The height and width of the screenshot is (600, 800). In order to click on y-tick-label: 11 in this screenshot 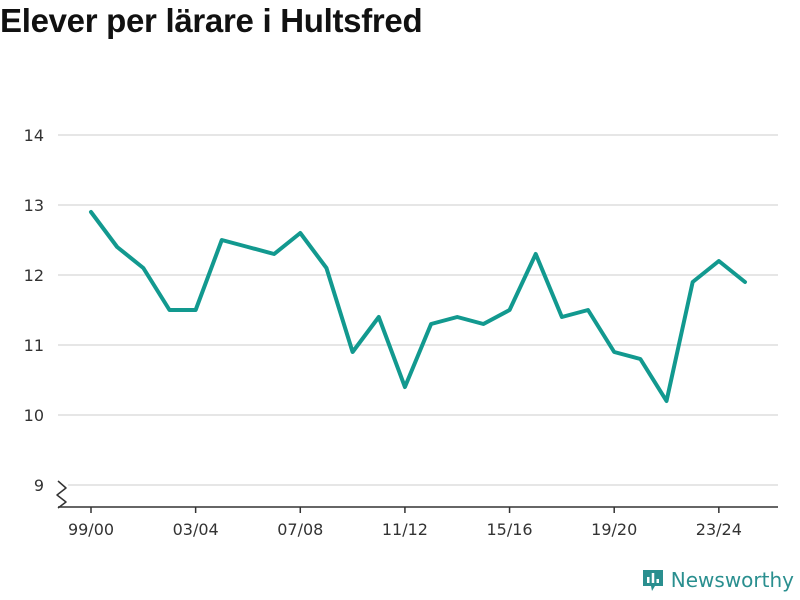, I will do `click(34, 345)`.